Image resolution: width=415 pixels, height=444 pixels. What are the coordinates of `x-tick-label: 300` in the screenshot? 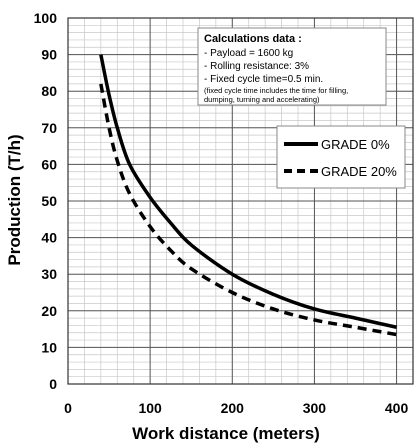 It's located at (315, 408).